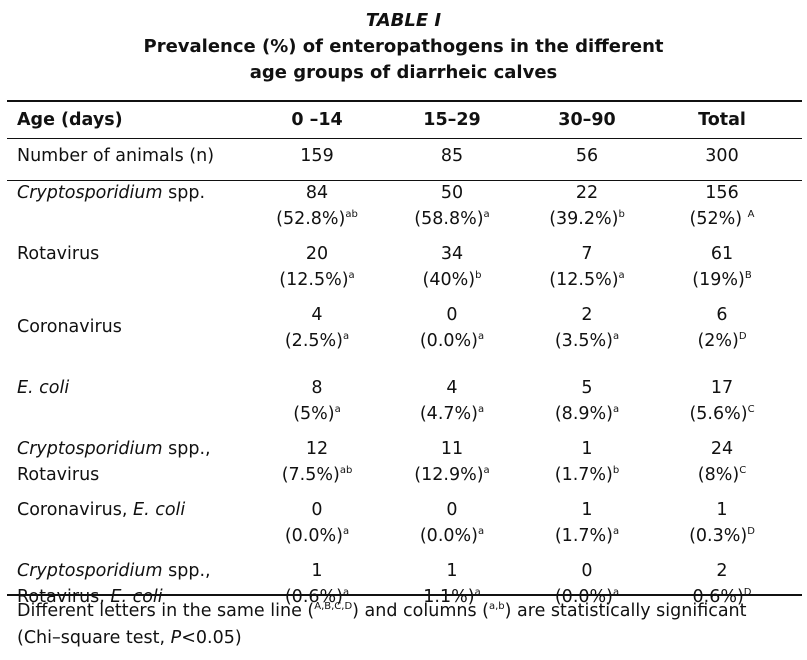  What do you see at coordinates (587, 267) in the screenshot?
I see `table-cell: 7 (12.5%)a` at bounding box center [587, 267].